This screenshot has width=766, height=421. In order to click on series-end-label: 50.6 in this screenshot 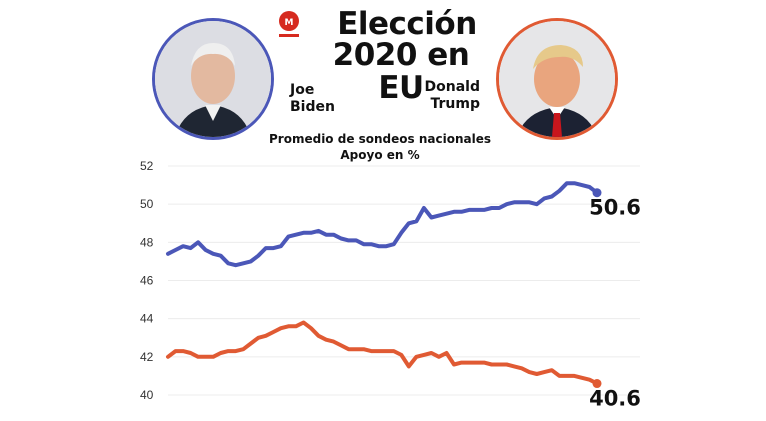, I will do `click(615, 208)`.